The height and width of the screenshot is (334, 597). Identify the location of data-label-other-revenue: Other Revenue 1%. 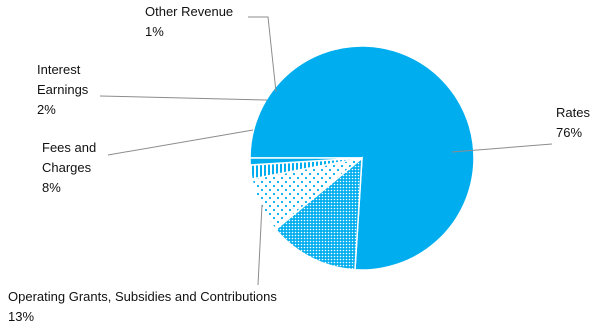
(189, 21).